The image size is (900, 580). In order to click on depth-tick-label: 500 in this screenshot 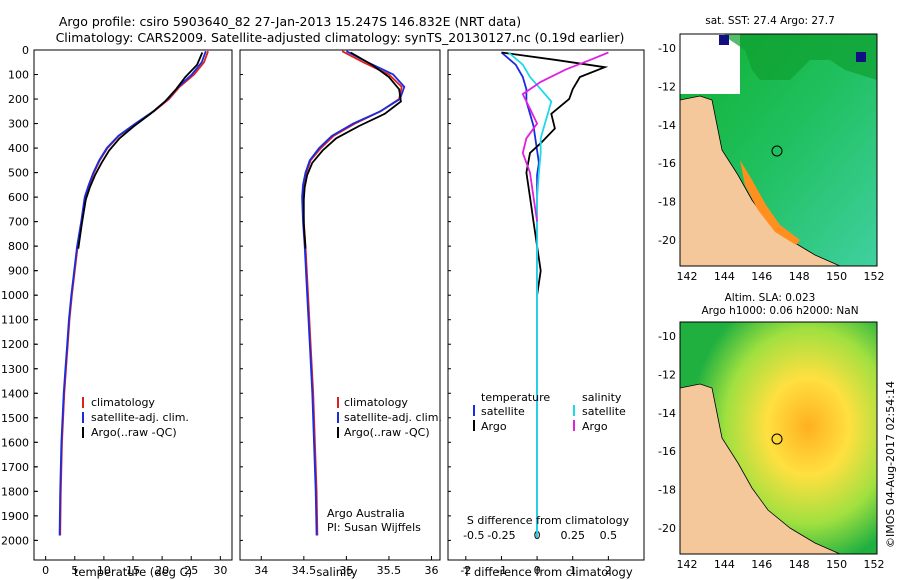, I will do `click(18, 173)`.